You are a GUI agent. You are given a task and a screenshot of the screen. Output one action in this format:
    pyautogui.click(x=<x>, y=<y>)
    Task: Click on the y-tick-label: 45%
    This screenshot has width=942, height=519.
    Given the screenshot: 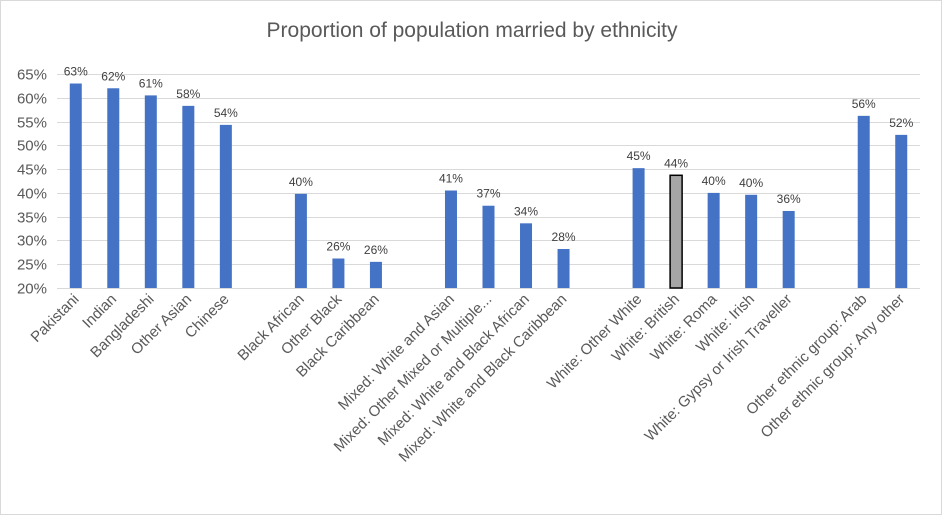 What is the action you would take?
    pyautogui.click(x=32, y=170)
    